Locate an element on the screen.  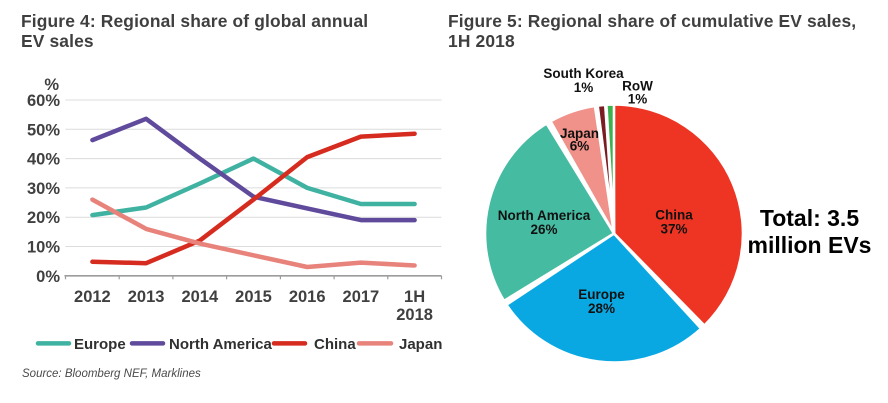
svg-text: 2015 is located at coordinates (253, 297).